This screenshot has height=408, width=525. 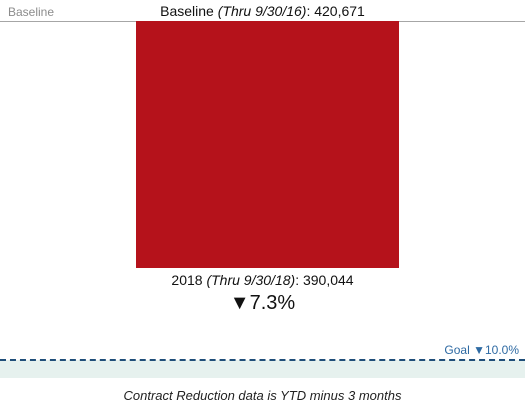 I want to click on current-label: 2018 (Thru 9/30/18): 390,044, so click(x=262, y=280).